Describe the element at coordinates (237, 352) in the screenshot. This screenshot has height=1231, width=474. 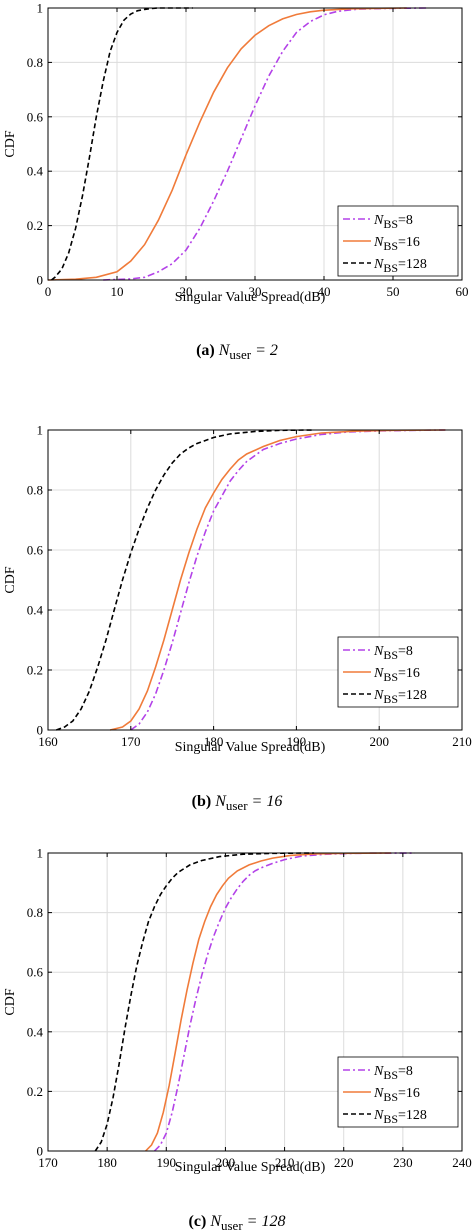
I see `caption: (a) Nuser = 2` at that location.